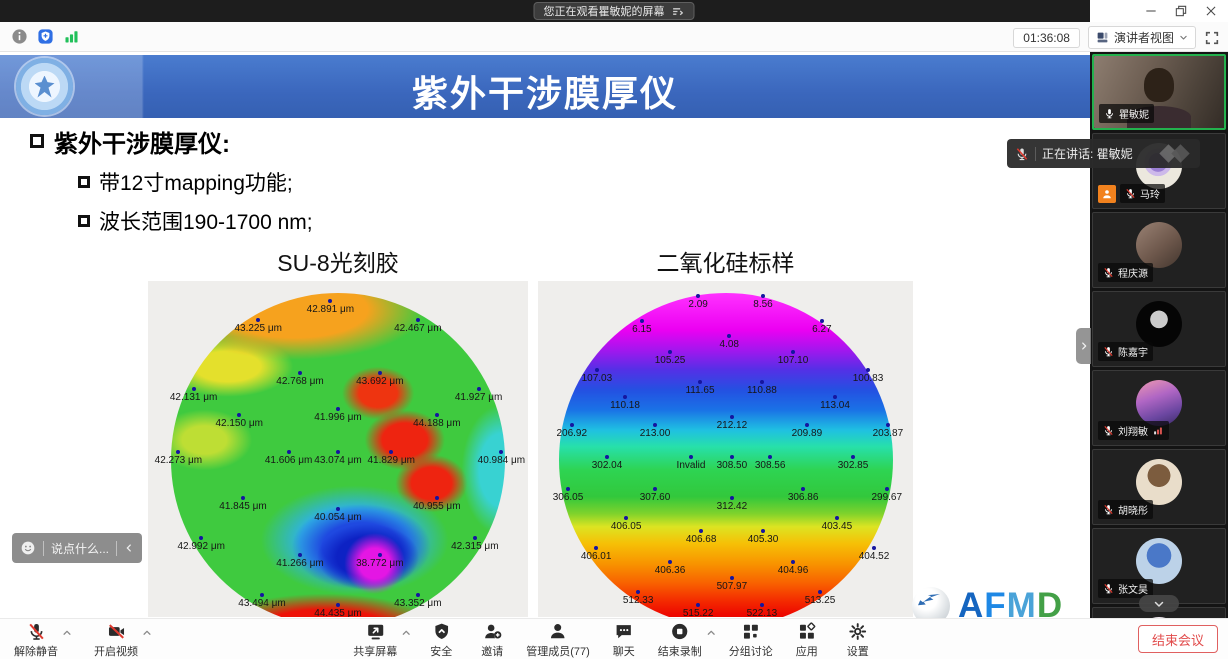 The height and width of the screenshot is (659, 1228). I want to click on status-bar: 01:36:08 演讲者视图, so click(614, 37).